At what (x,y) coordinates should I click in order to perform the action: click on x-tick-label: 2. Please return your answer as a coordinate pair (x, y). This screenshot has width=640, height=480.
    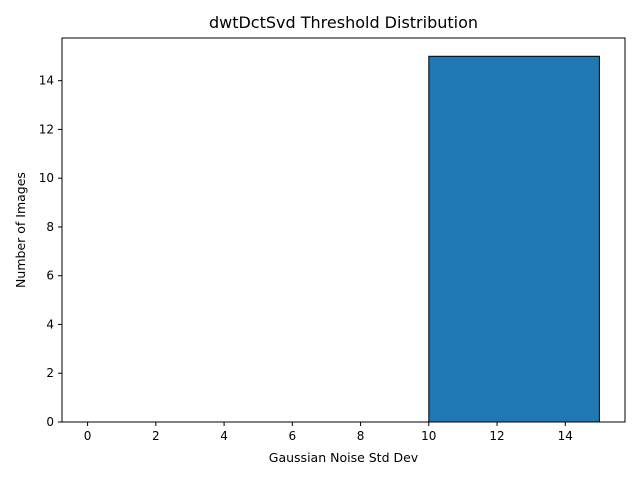
    Looking at the image, I should click on (156, 436).